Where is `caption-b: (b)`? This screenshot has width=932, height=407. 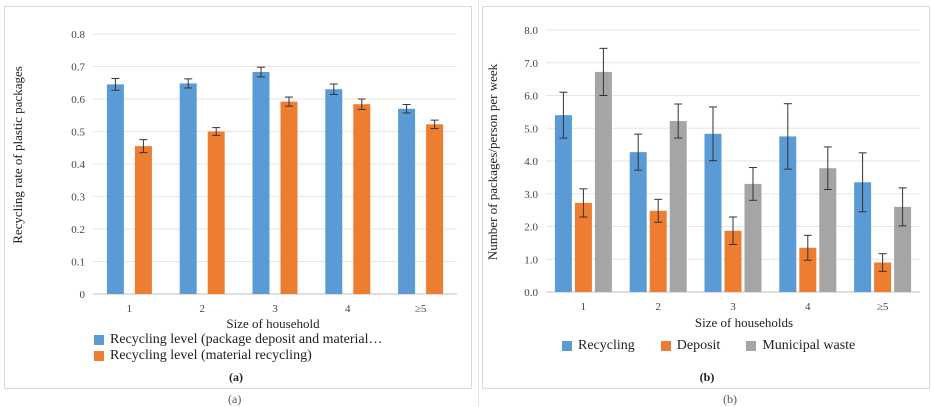
caption-b: (b) is located at coordinates (707, 377).